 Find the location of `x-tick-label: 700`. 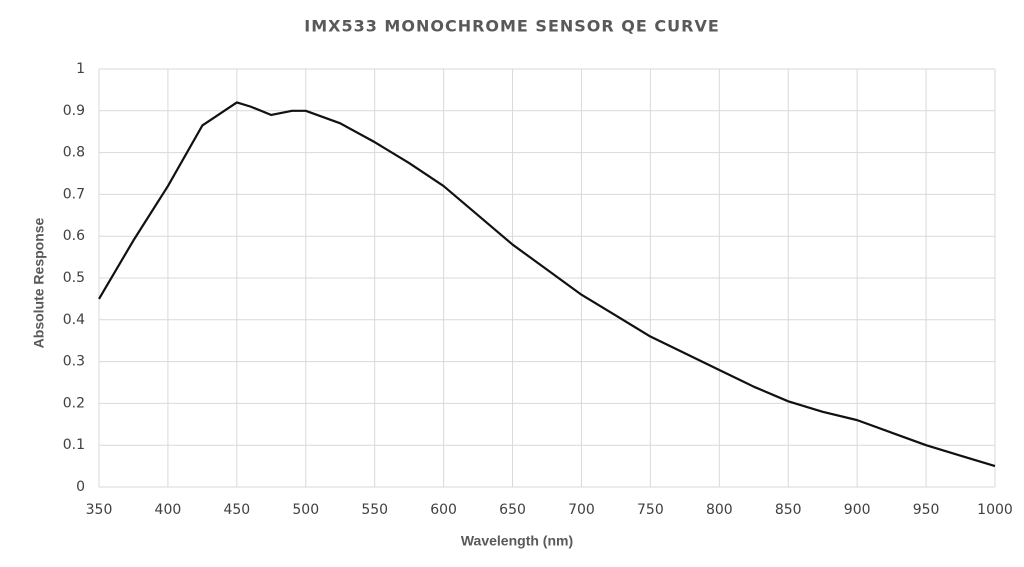

x-tick-label: 700 is located at coordinates (581, 510).